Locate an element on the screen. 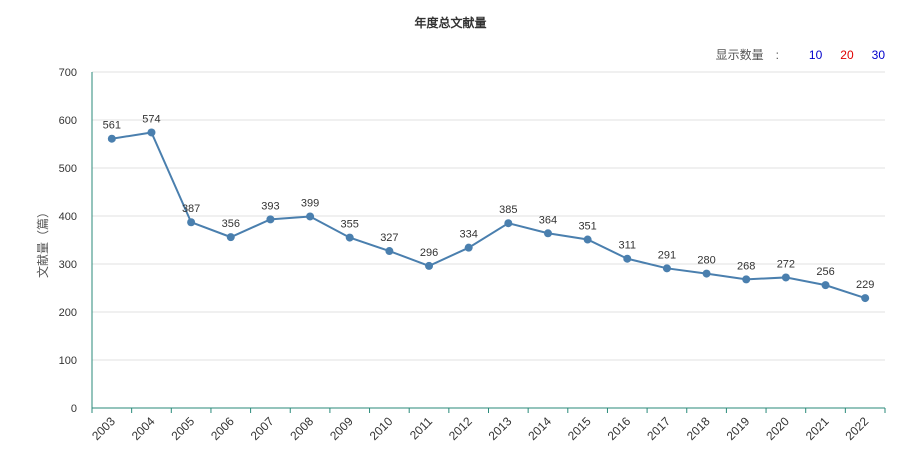 The image size is (901, 461). data-label: 296 is located at coordinates (429, 253).